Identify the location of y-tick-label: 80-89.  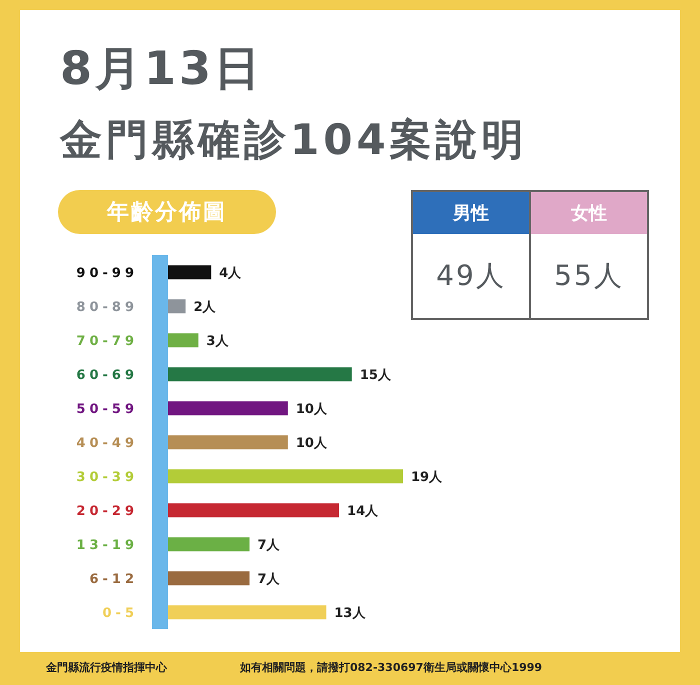
(107, 307).